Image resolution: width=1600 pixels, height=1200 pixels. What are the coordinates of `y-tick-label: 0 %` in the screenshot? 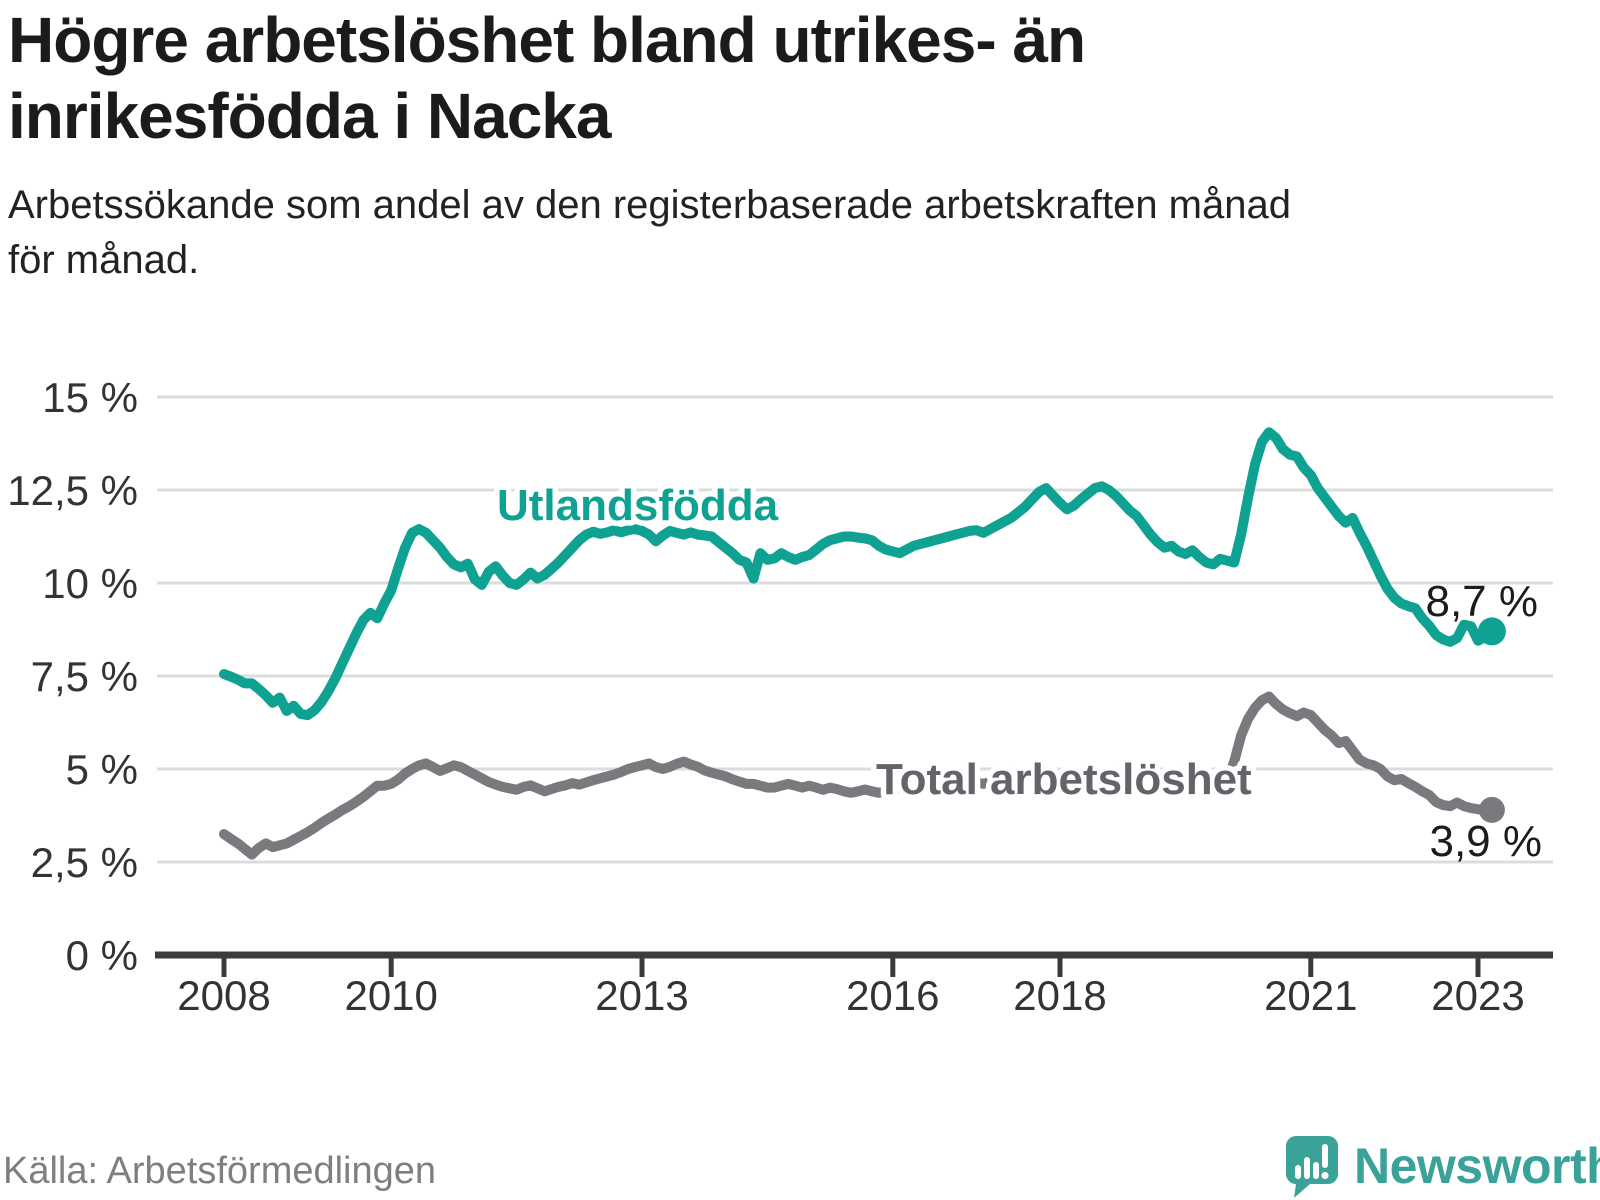 It's located at (102, 955).